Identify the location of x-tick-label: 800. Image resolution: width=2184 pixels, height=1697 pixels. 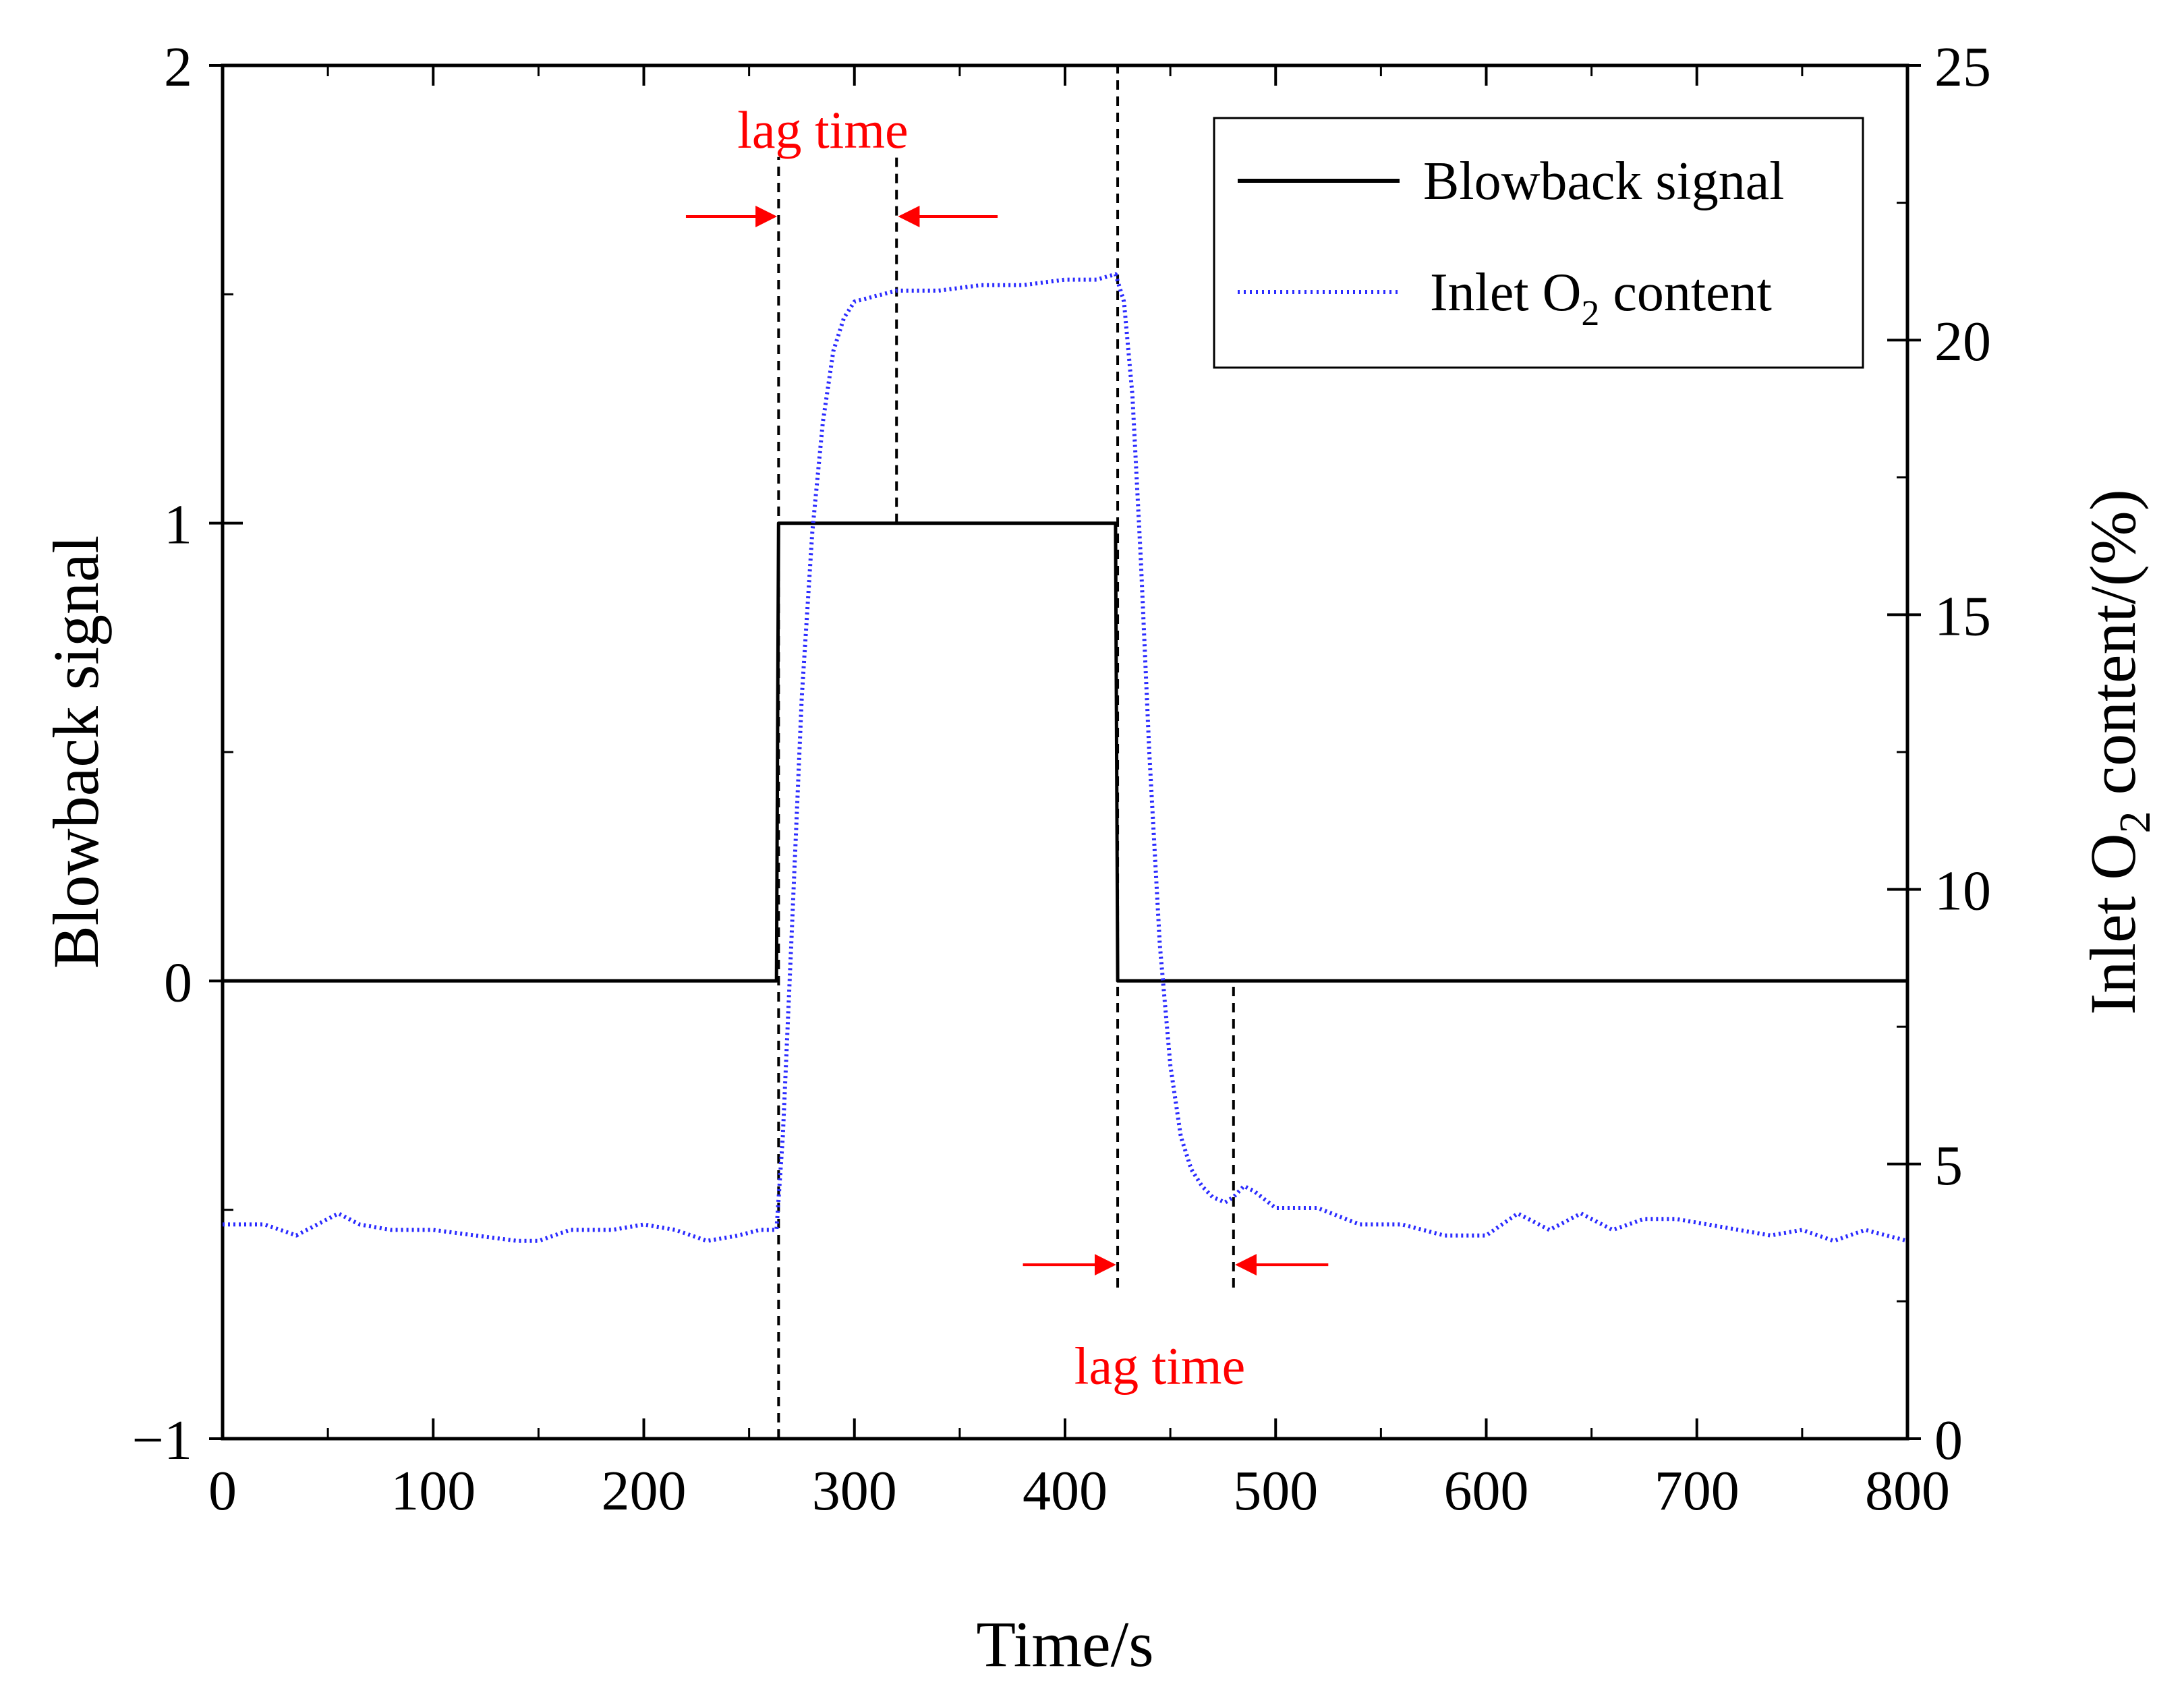
(1907, 1491).